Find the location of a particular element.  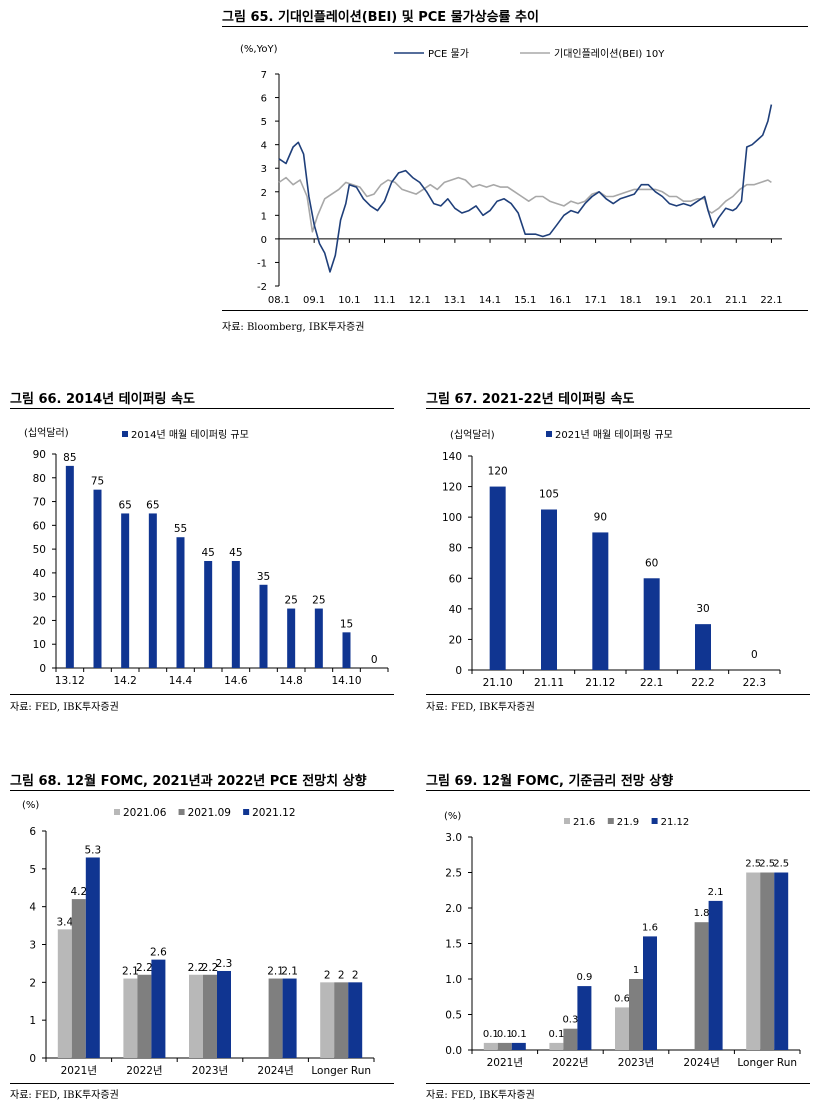

chart-68-source-rule is located at coordinates (202, 1083).